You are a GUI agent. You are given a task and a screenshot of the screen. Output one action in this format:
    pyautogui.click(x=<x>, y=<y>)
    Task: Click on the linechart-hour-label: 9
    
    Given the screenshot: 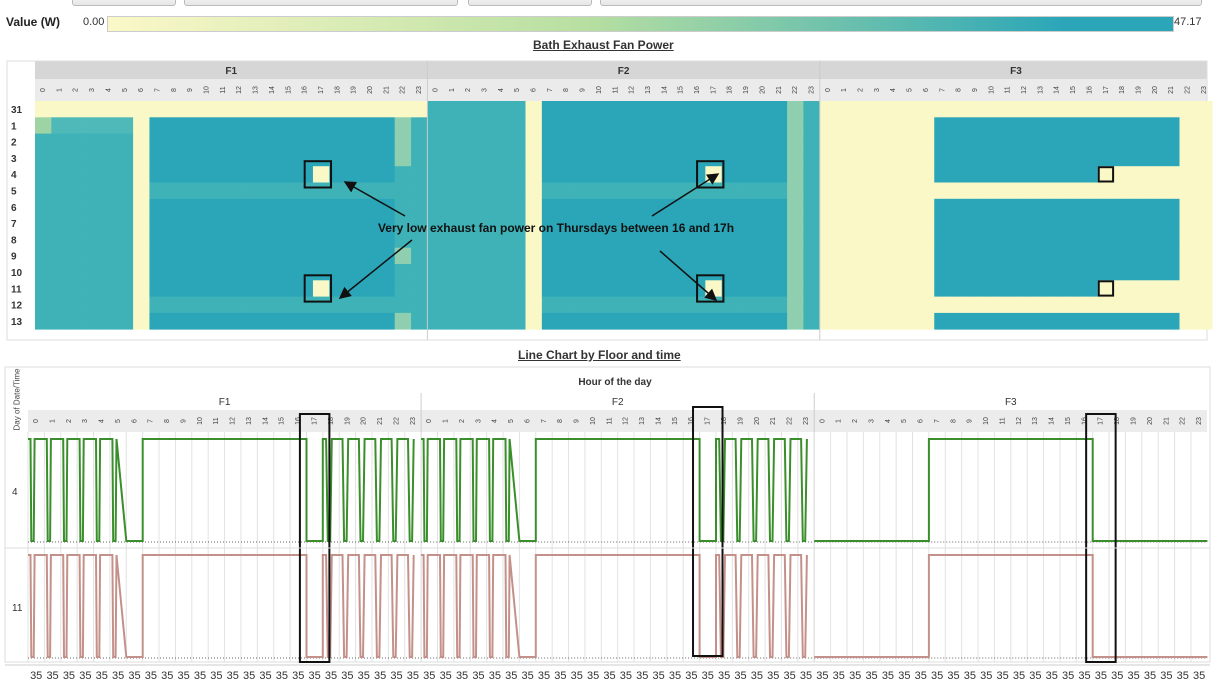 What is the action you would take?
    pyautogui.click(x=970, y=421)
    